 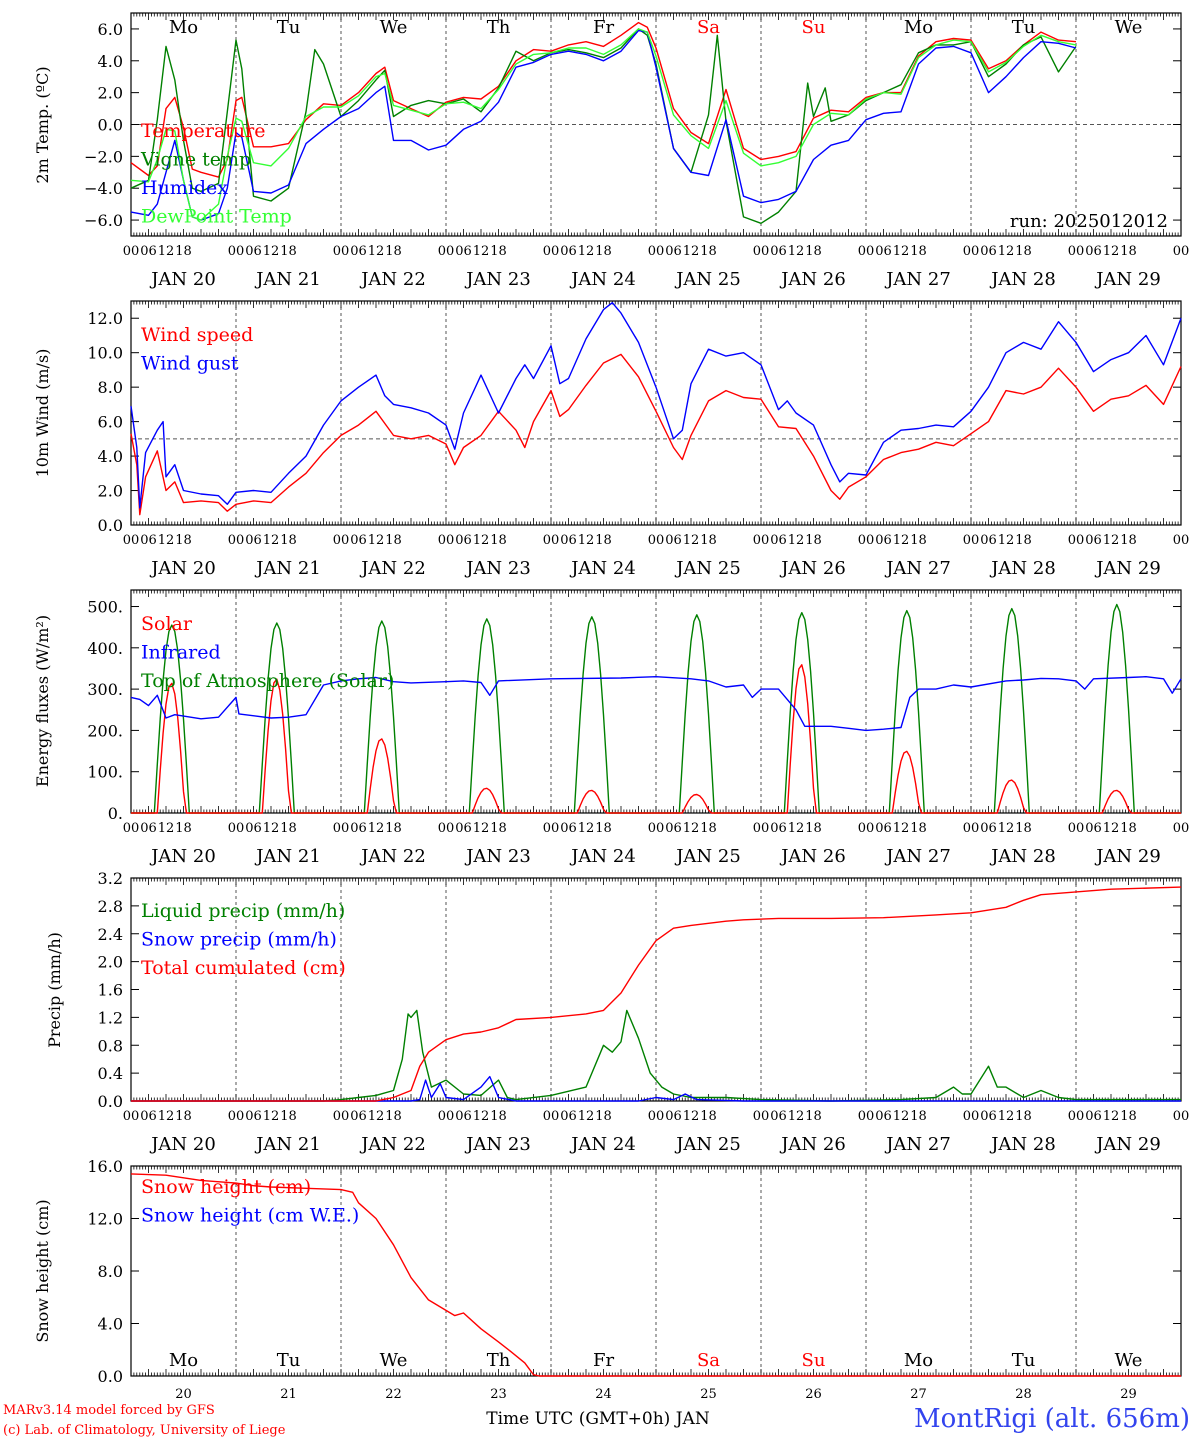 I want to click on day-number-label: 22, so click(x=393, y=1394).